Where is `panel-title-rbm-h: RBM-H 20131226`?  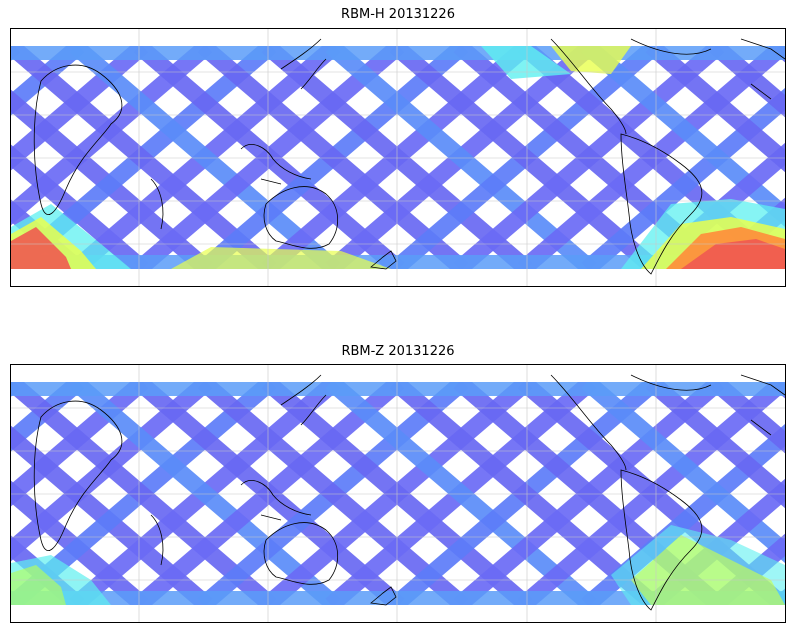
panel-title-rbm-h: RBM-H 20131226 is located at coordinates (398, 14).